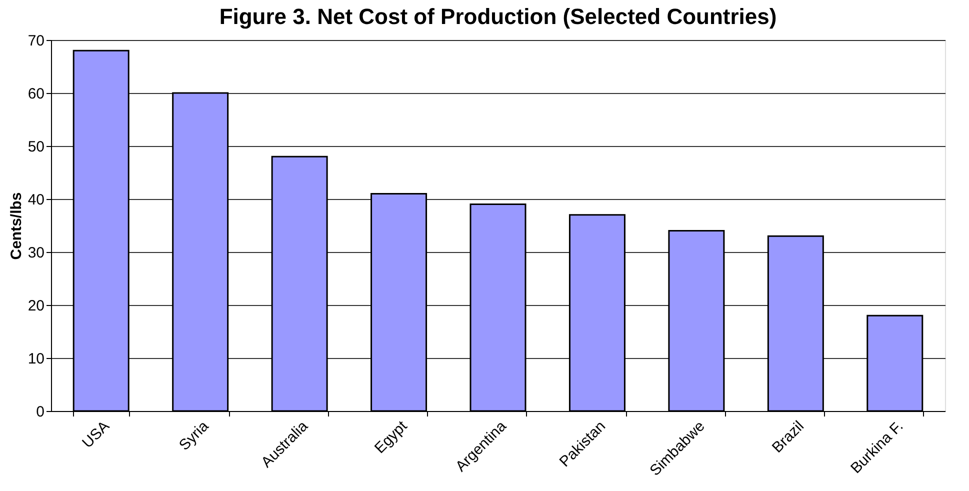  I want to click on y-tick-label: 30, so click(36, 253).